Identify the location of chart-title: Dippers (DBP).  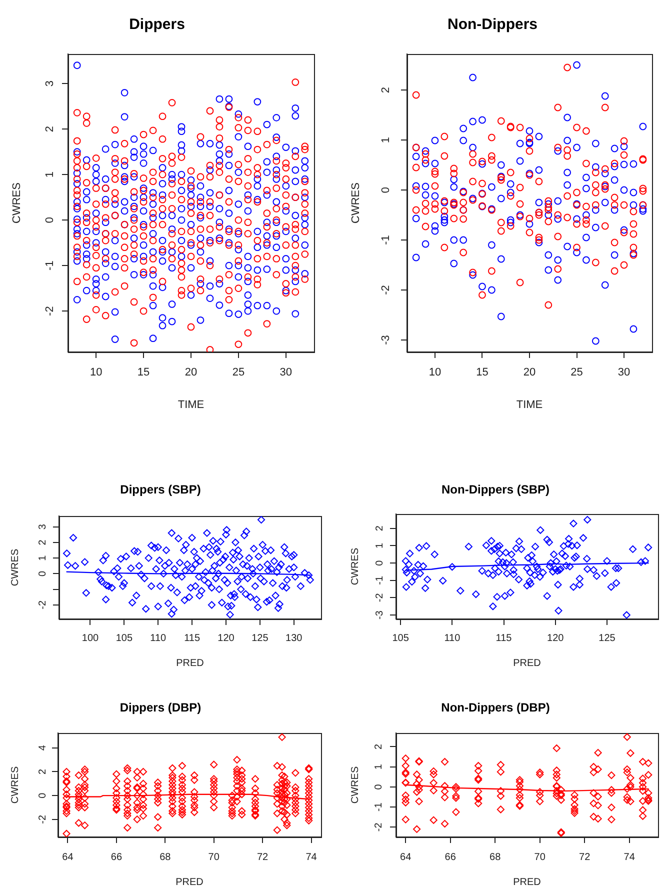
(161, 707).